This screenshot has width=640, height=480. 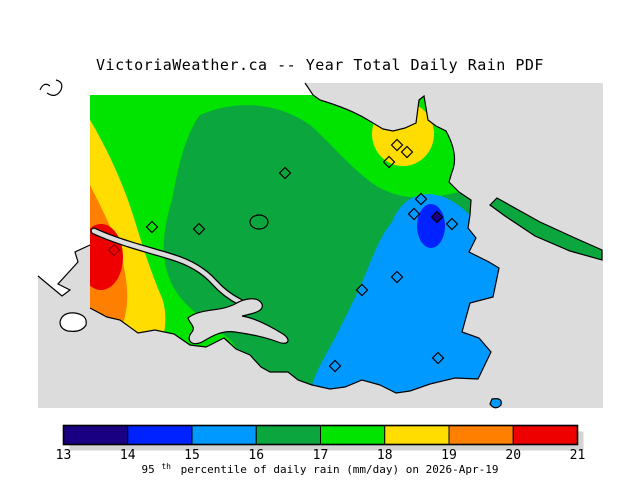 I want to click on colorbar-ticks: 13 14 15 16 17 18 19 20 21, so click(x=321, y=455).